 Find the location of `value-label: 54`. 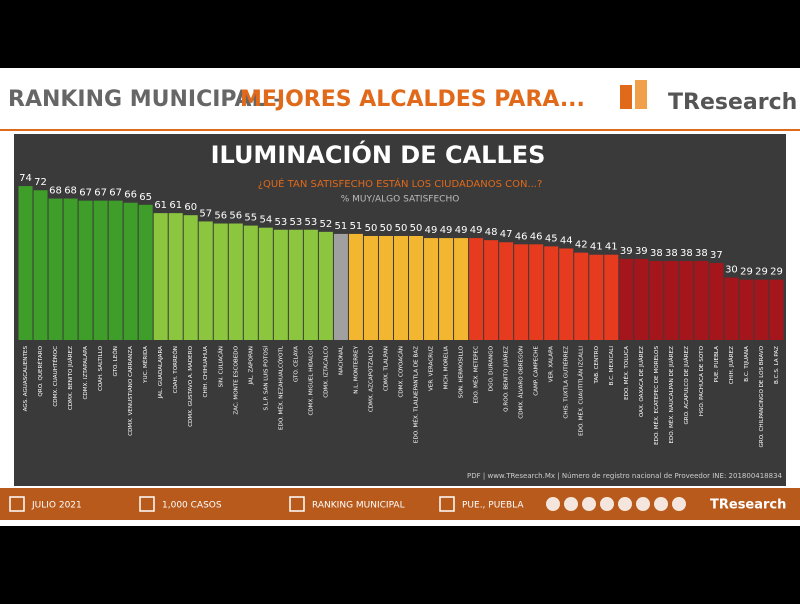

value-label: 54 is located at coordinates (265, 220).